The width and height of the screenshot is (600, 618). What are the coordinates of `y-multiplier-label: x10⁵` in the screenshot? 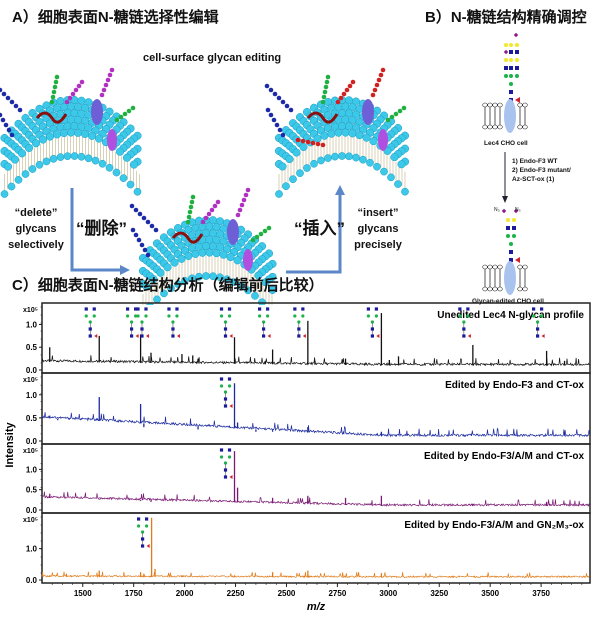 It's located at (30, 451).